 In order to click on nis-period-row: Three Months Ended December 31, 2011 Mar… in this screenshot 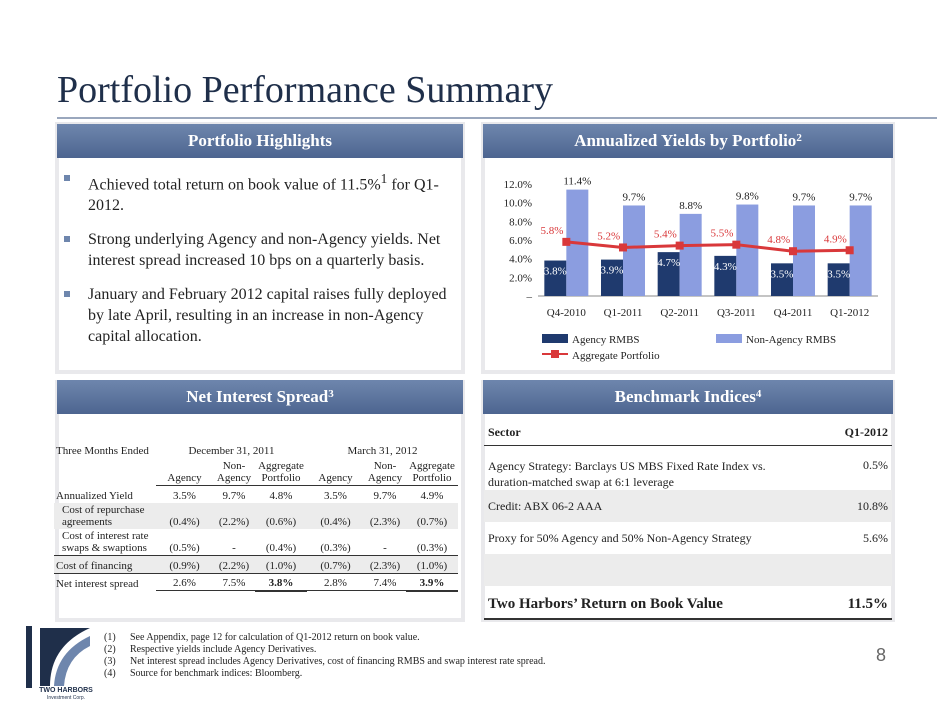, I will do `click(256, 451)`.